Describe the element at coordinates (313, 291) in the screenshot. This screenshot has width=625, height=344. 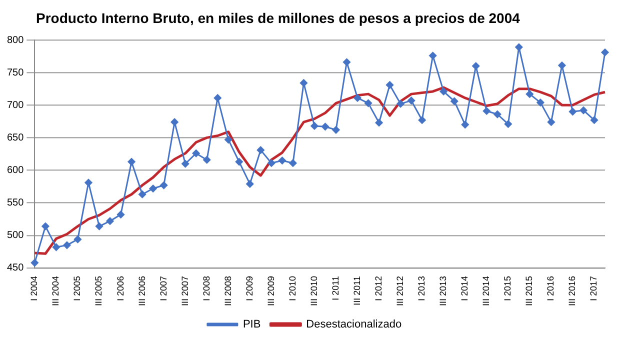
I see `x-tick-label: III 2010` at that location.